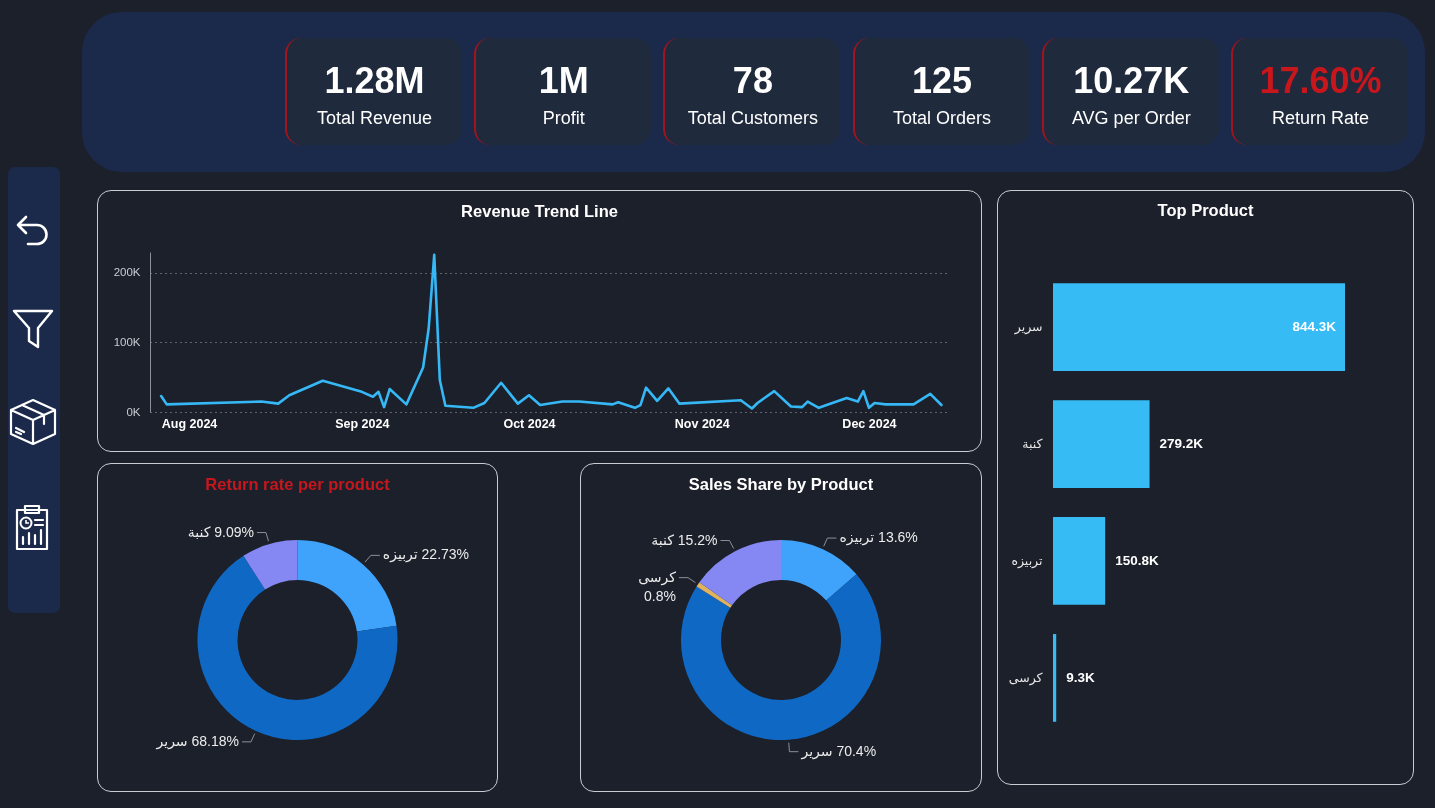  Describe the element at coordinates (426, 555) in the screenshot. I see `slice-label: تربيزه 22.73%` at that location.